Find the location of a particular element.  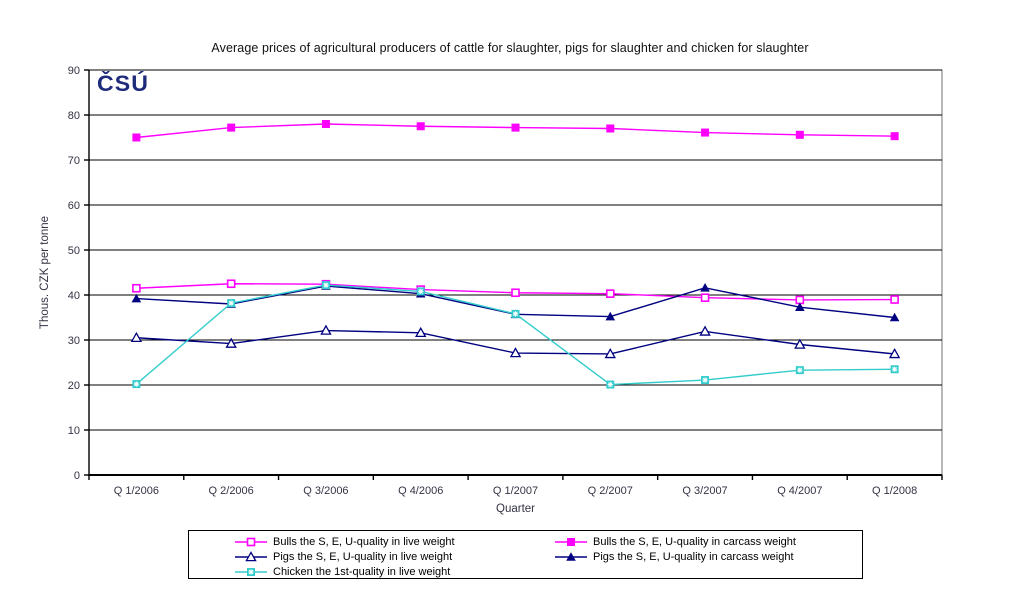

x-tick-label: Q 3/2006 is located at coordinates (325, 491).